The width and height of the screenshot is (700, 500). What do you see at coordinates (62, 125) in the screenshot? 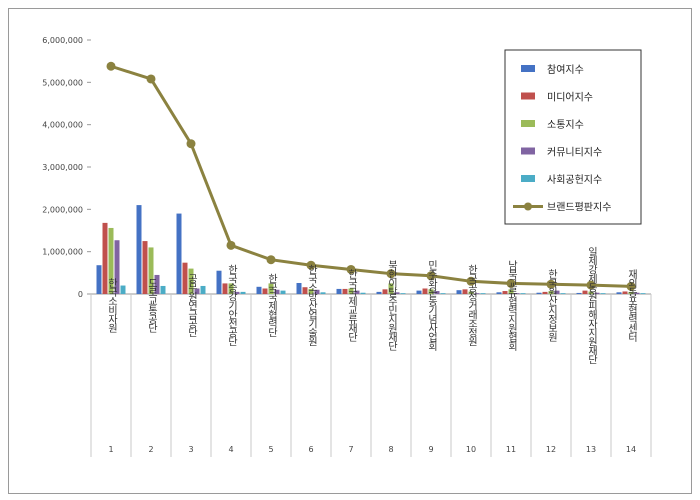
I see `y-tick-label: 4,000,000` at bounding box center [62, 125].